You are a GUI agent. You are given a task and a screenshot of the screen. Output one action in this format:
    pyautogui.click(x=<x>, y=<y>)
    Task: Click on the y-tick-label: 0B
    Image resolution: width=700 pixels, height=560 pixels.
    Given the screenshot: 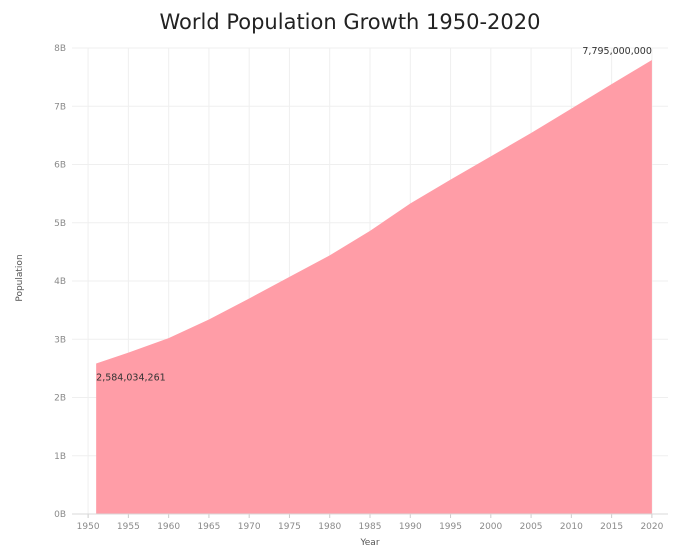 What is the action you would take?
    pyautogui.click(x=60, y=515)
    